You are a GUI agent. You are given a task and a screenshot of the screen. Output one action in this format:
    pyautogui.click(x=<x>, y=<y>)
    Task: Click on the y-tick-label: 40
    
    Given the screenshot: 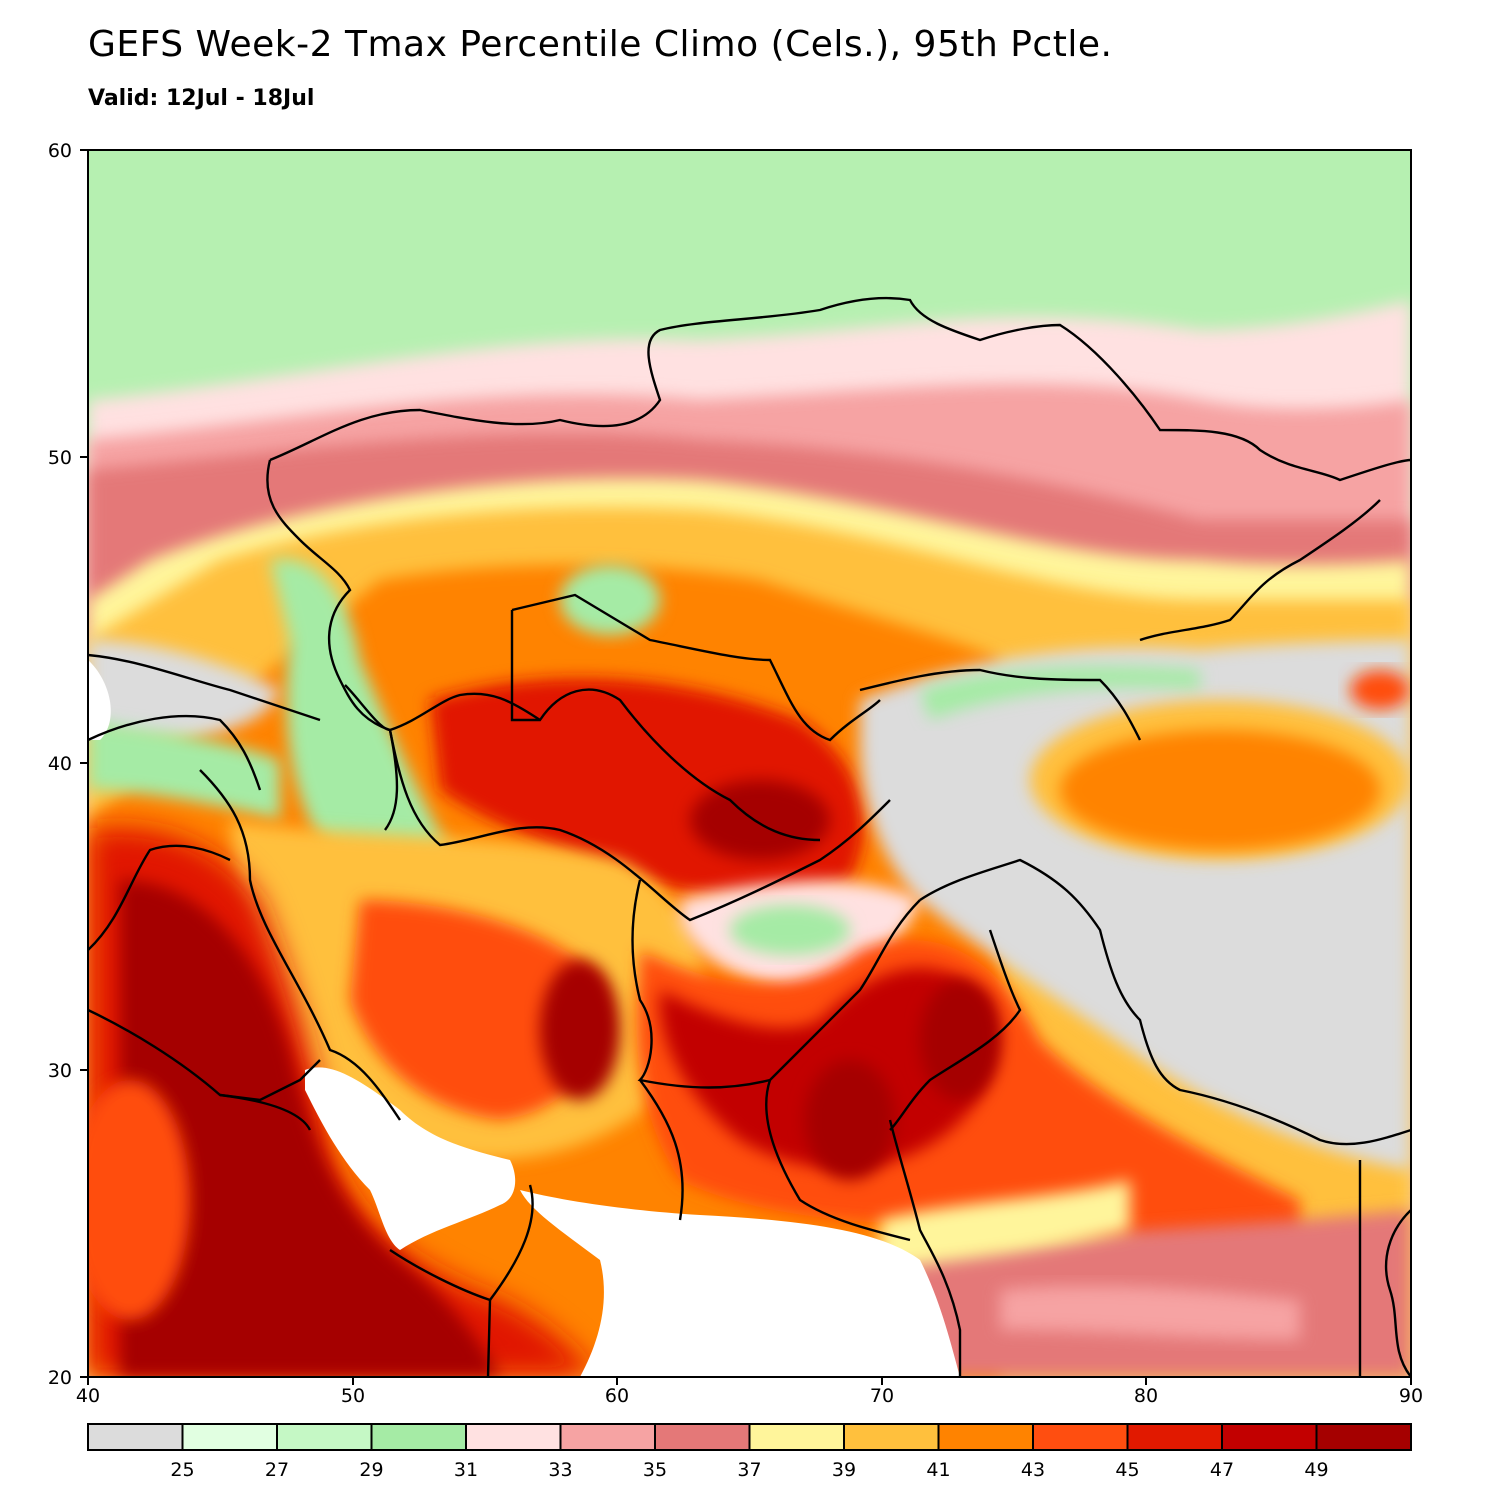 What is the action you would take?
    pyautogui.click(x=60, y=764)
    